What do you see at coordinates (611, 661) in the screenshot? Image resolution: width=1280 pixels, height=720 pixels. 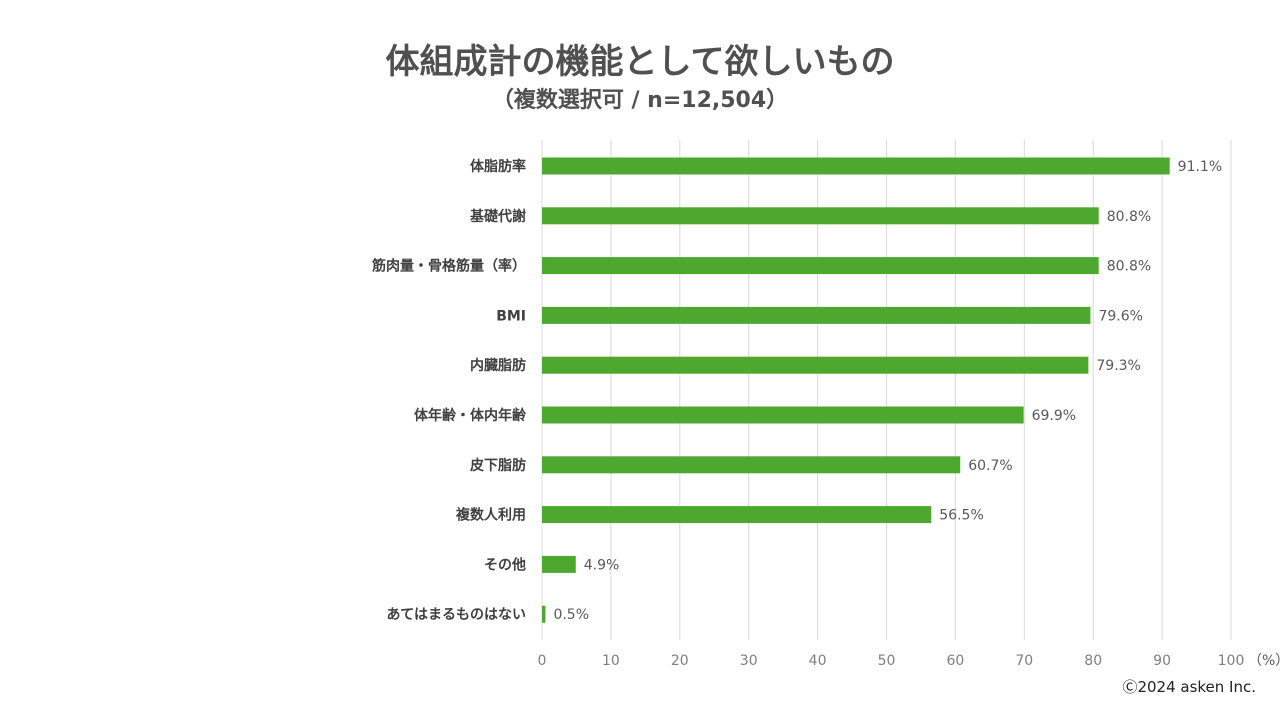 I see `x-tick-label: 10` at bounding box center [611, 661].